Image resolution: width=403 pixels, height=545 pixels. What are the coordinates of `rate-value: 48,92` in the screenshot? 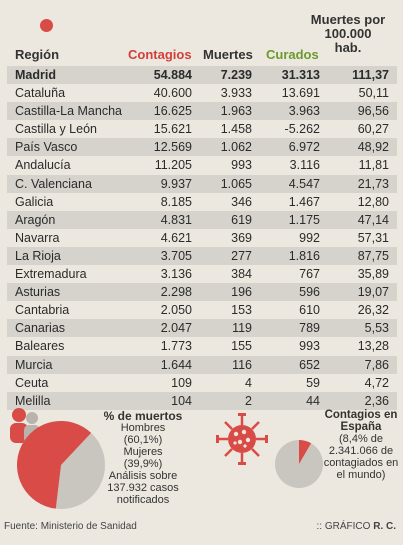 It's located at (373, 147).